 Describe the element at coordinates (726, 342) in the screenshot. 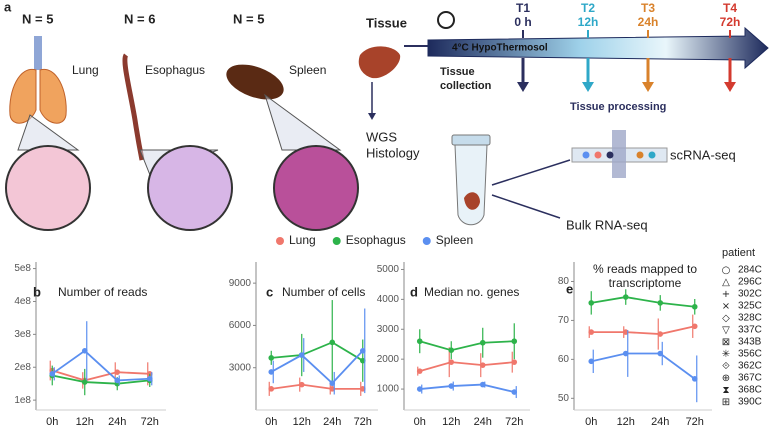

I see `patient-symbol: ⊠` at that location.